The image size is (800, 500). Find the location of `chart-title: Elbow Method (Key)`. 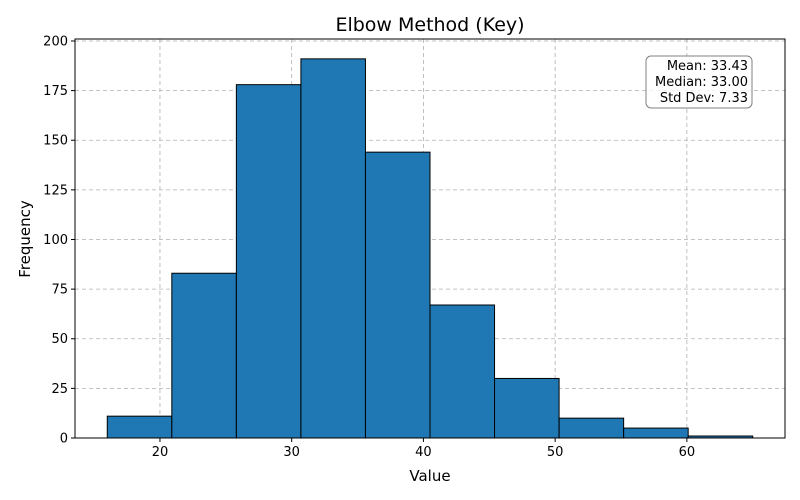

chart-title: Elbow Method (Key) is located at coordinates (429, 25).